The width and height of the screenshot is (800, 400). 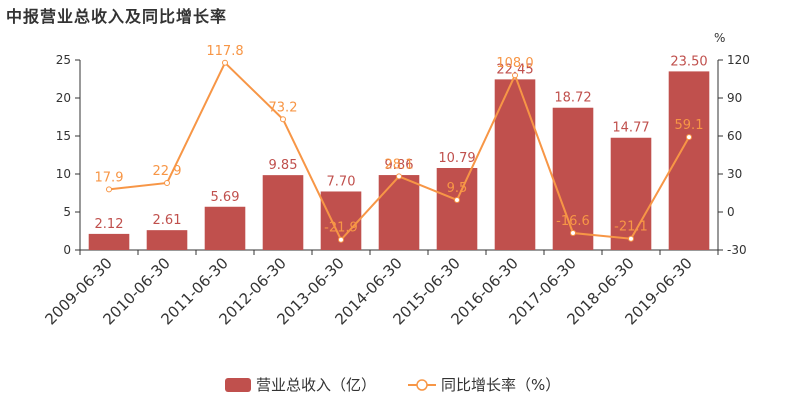 What do you see at coordinates (63, 136) in the screenshot?
I see `y-left-tick-label: 15` at bounding box center [63, 136].